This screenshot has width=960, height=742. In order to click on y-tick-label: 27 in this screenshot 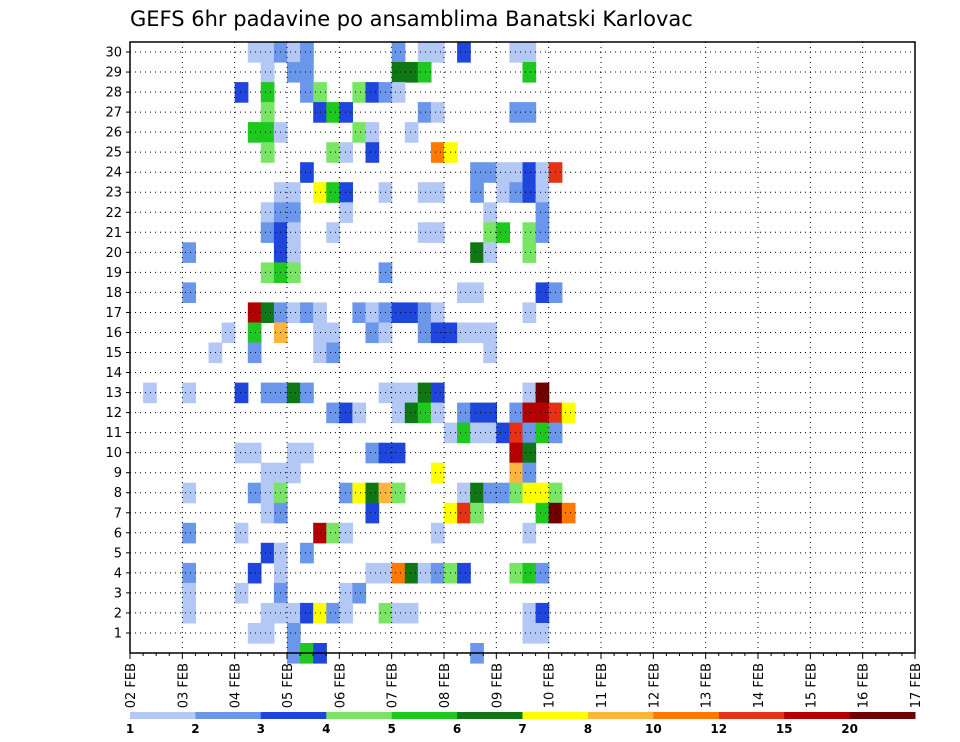, I will do `click(113, 113)`.